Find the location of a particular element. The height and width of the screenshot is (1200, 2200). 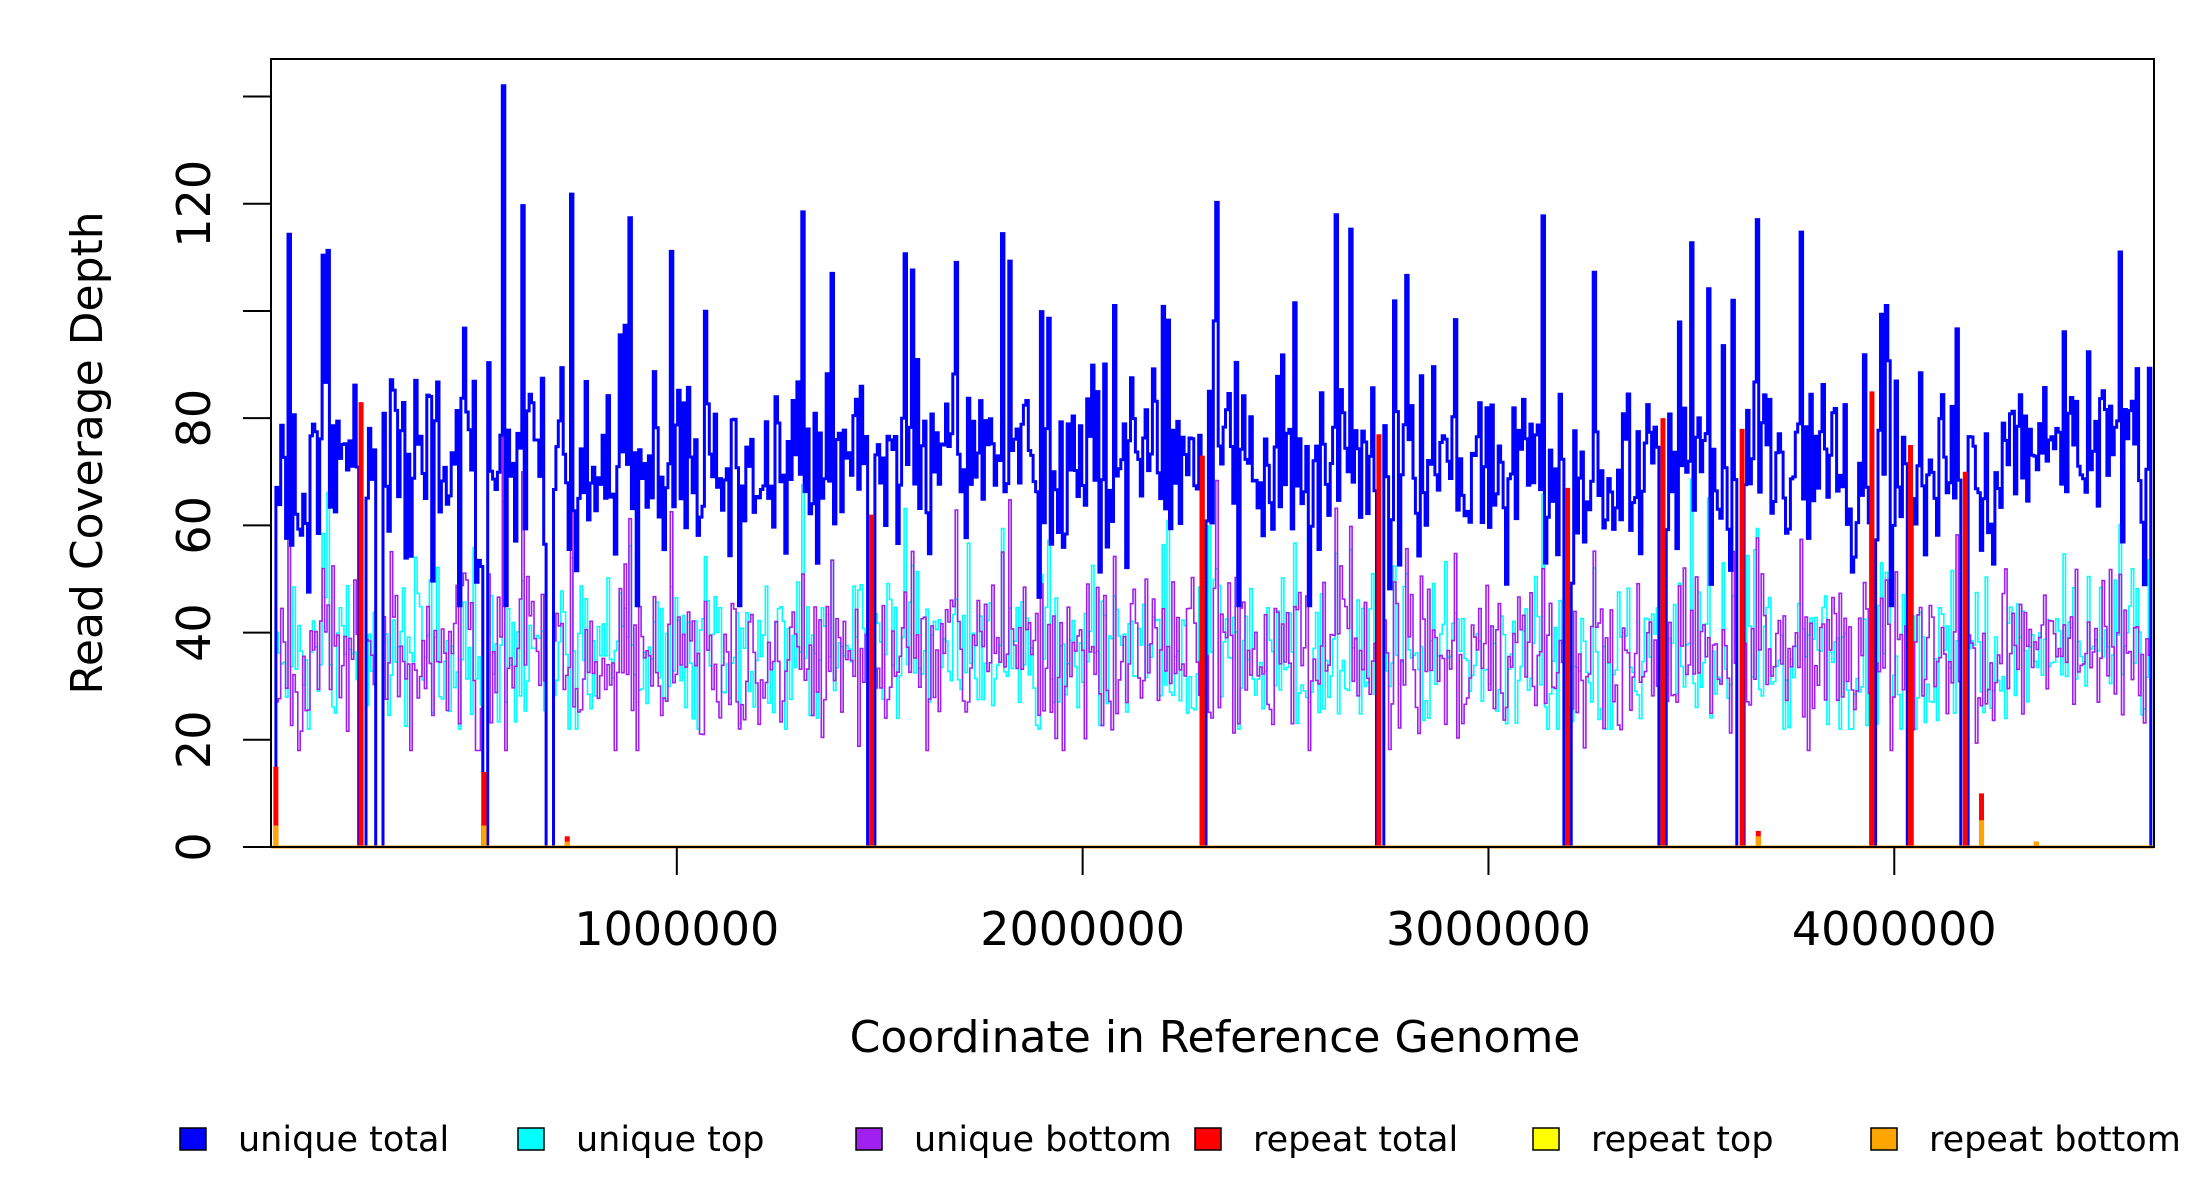

x-axis: 1000000 2000000 3000000 4000000 is located at coordinates (1285, 901).